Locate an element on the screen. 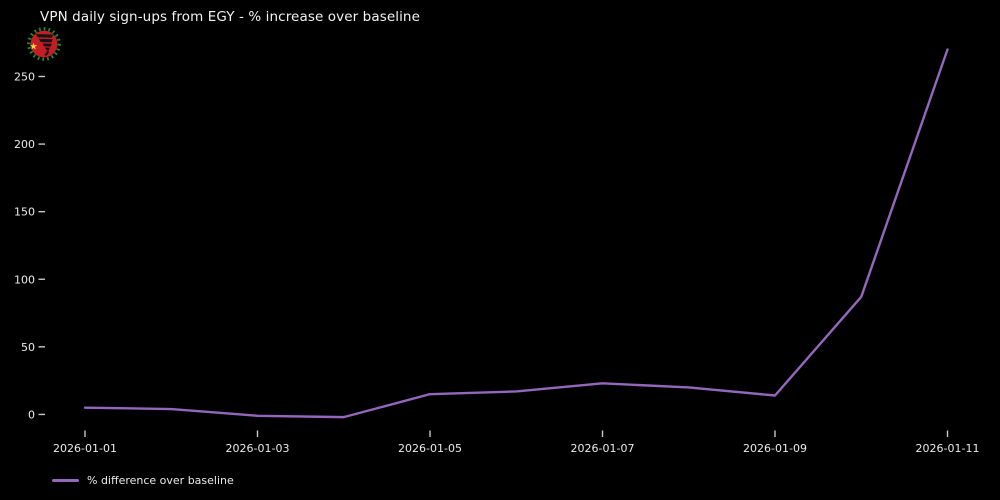 This screenshot has height=500, width=1000. y-tick-label: 200 is located at coordinates (24, 144).